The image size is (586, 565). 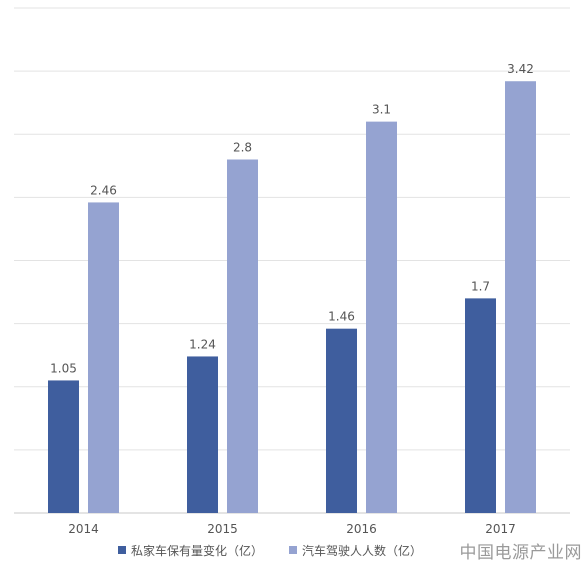 What do you see at coordinates (270, 550) in the screenshot?
I see `chart-legend: 私家车保有量变化（亿） 汽车驾驶人人数（亿）` at bounding box center [270, 550].